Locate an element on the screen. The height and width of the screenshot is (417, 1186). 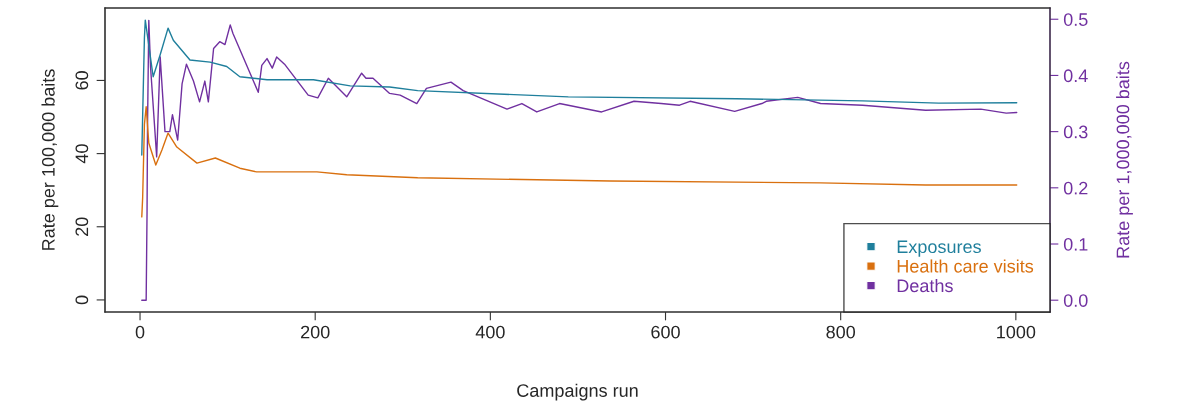
y2-tick-label: 0.0 is located at coordinates (1075, 300).